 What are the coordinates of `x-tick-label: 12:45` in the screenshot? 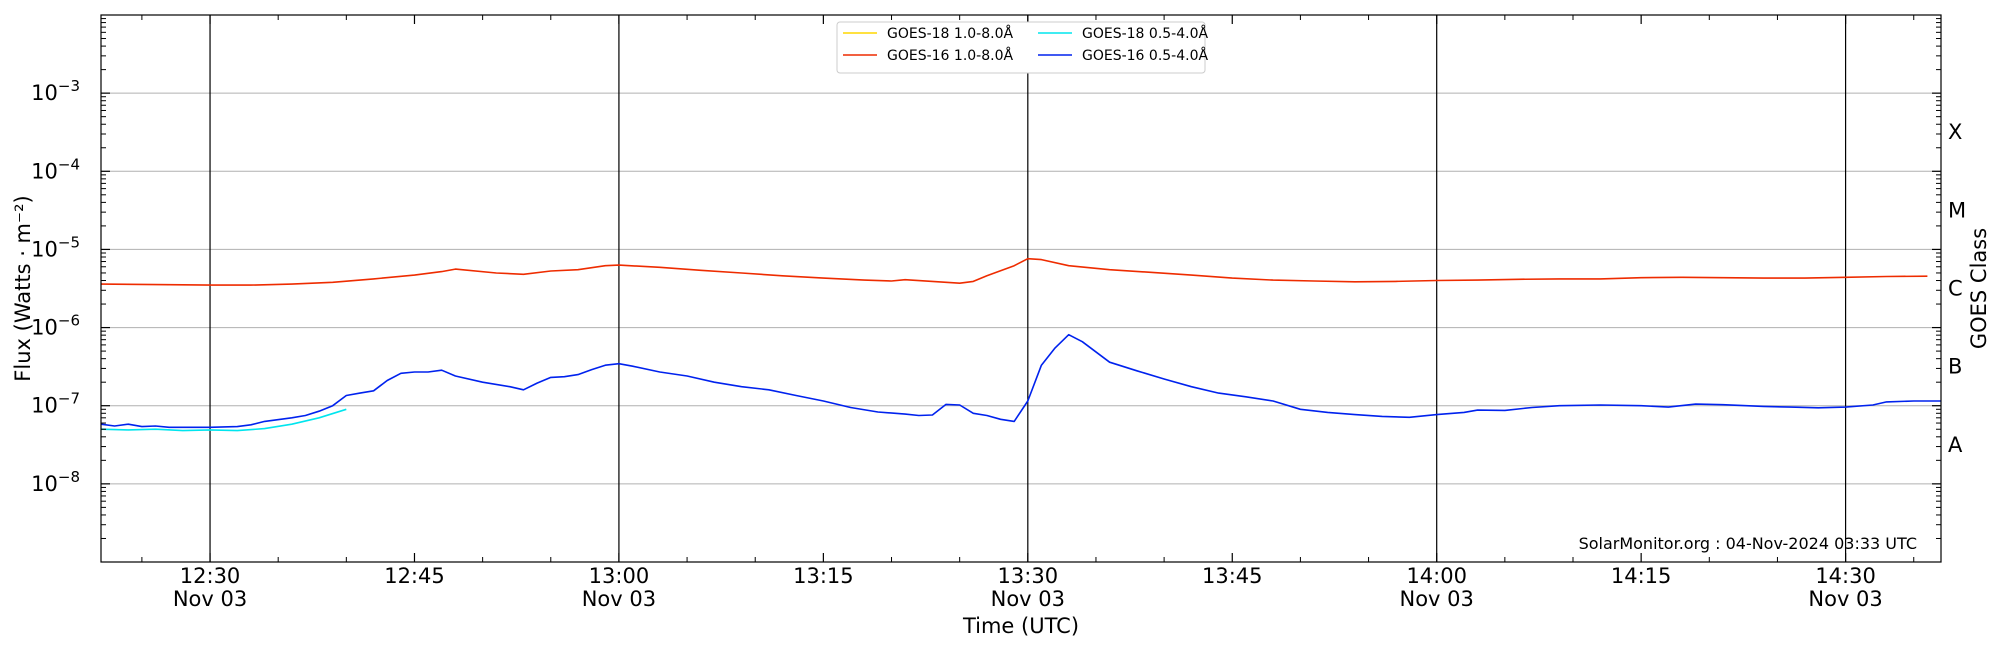 It's located at (414, 576).